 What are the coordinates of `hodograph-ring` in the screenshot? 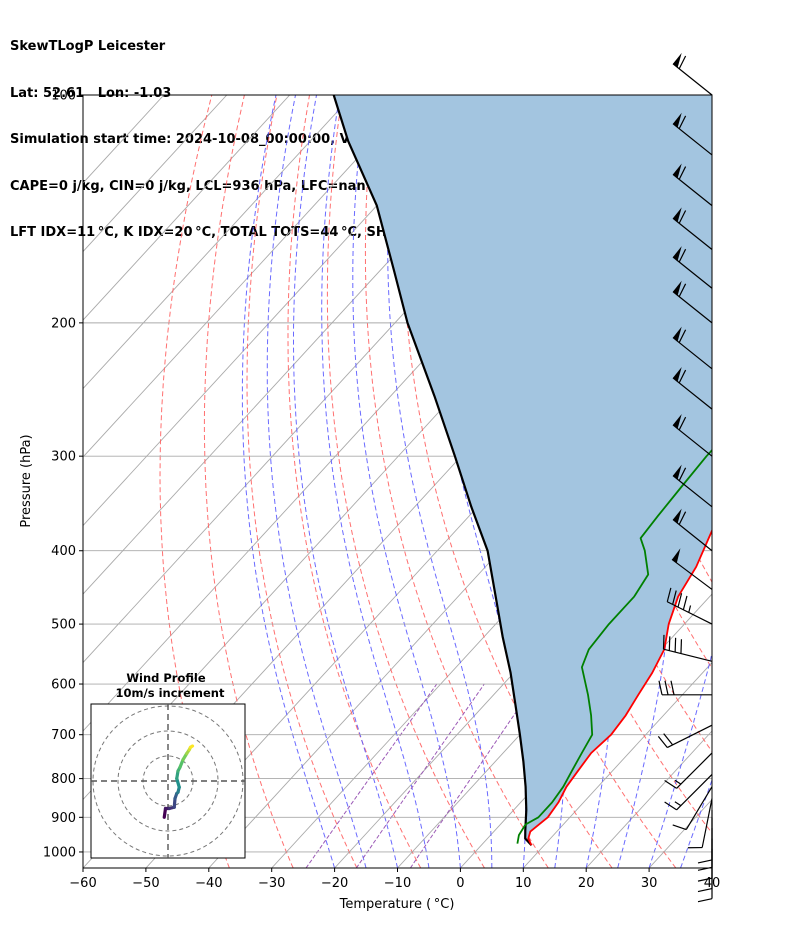 It's located at (168, 781).